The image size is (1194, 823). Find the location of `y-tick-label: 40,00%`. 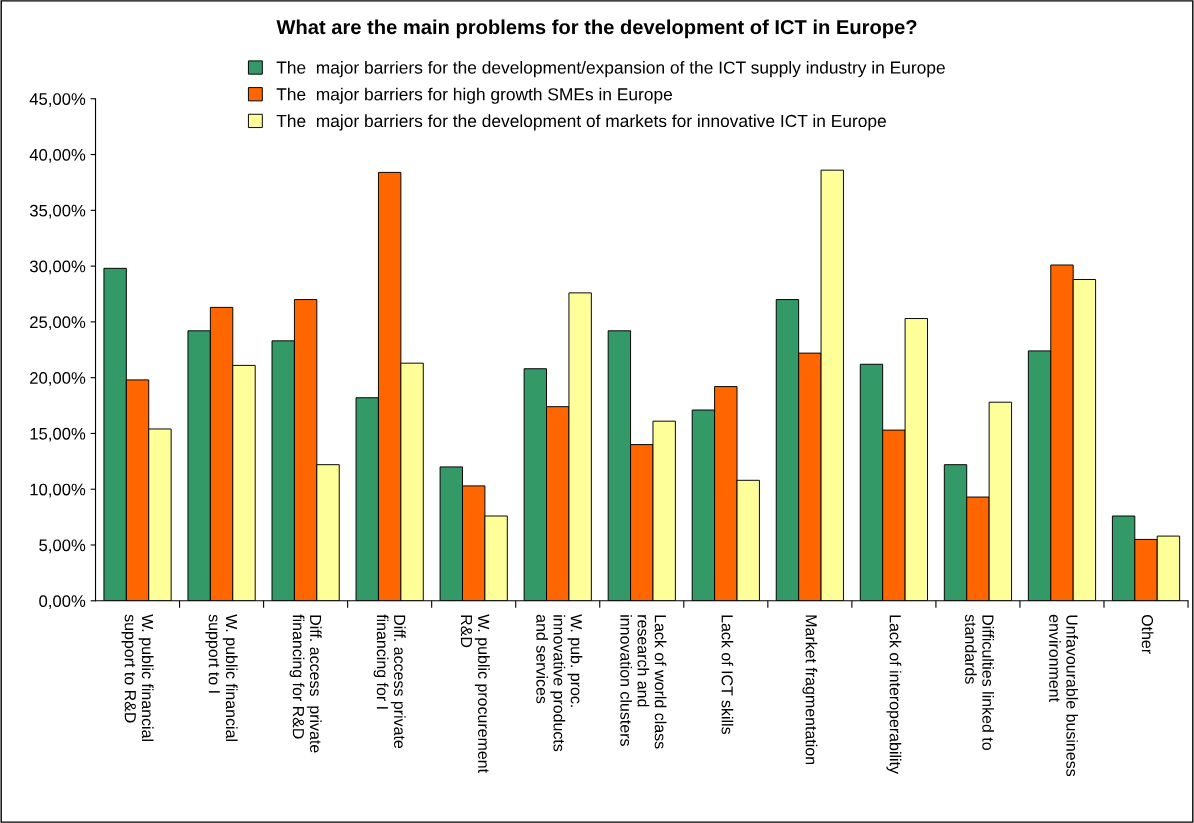

y-tick-label: 40,00% is located at coordinates (57, 155).